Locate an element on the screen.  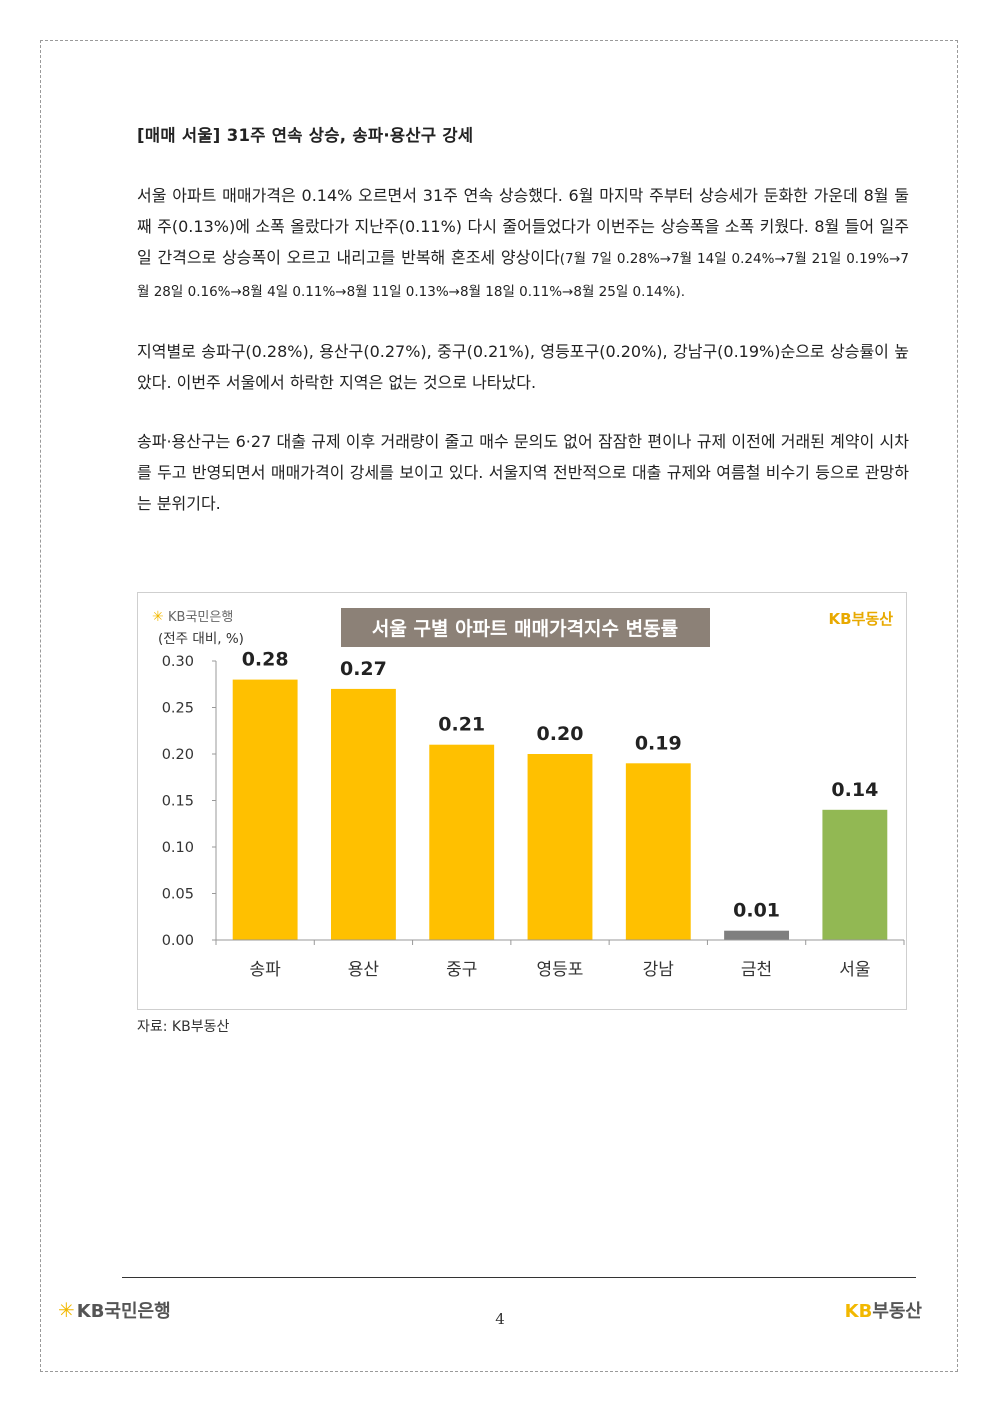
bar-value-label: 0.27 is located at coordinates (363, 669).